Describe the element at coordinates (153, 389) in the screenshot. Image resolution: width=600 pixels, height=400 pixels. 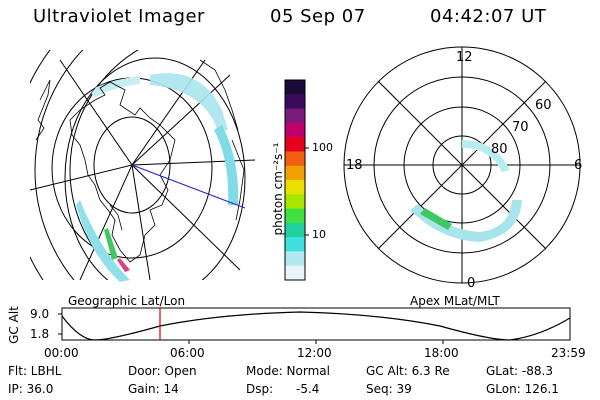
I see `gain-info: Gain: 14` at that location.